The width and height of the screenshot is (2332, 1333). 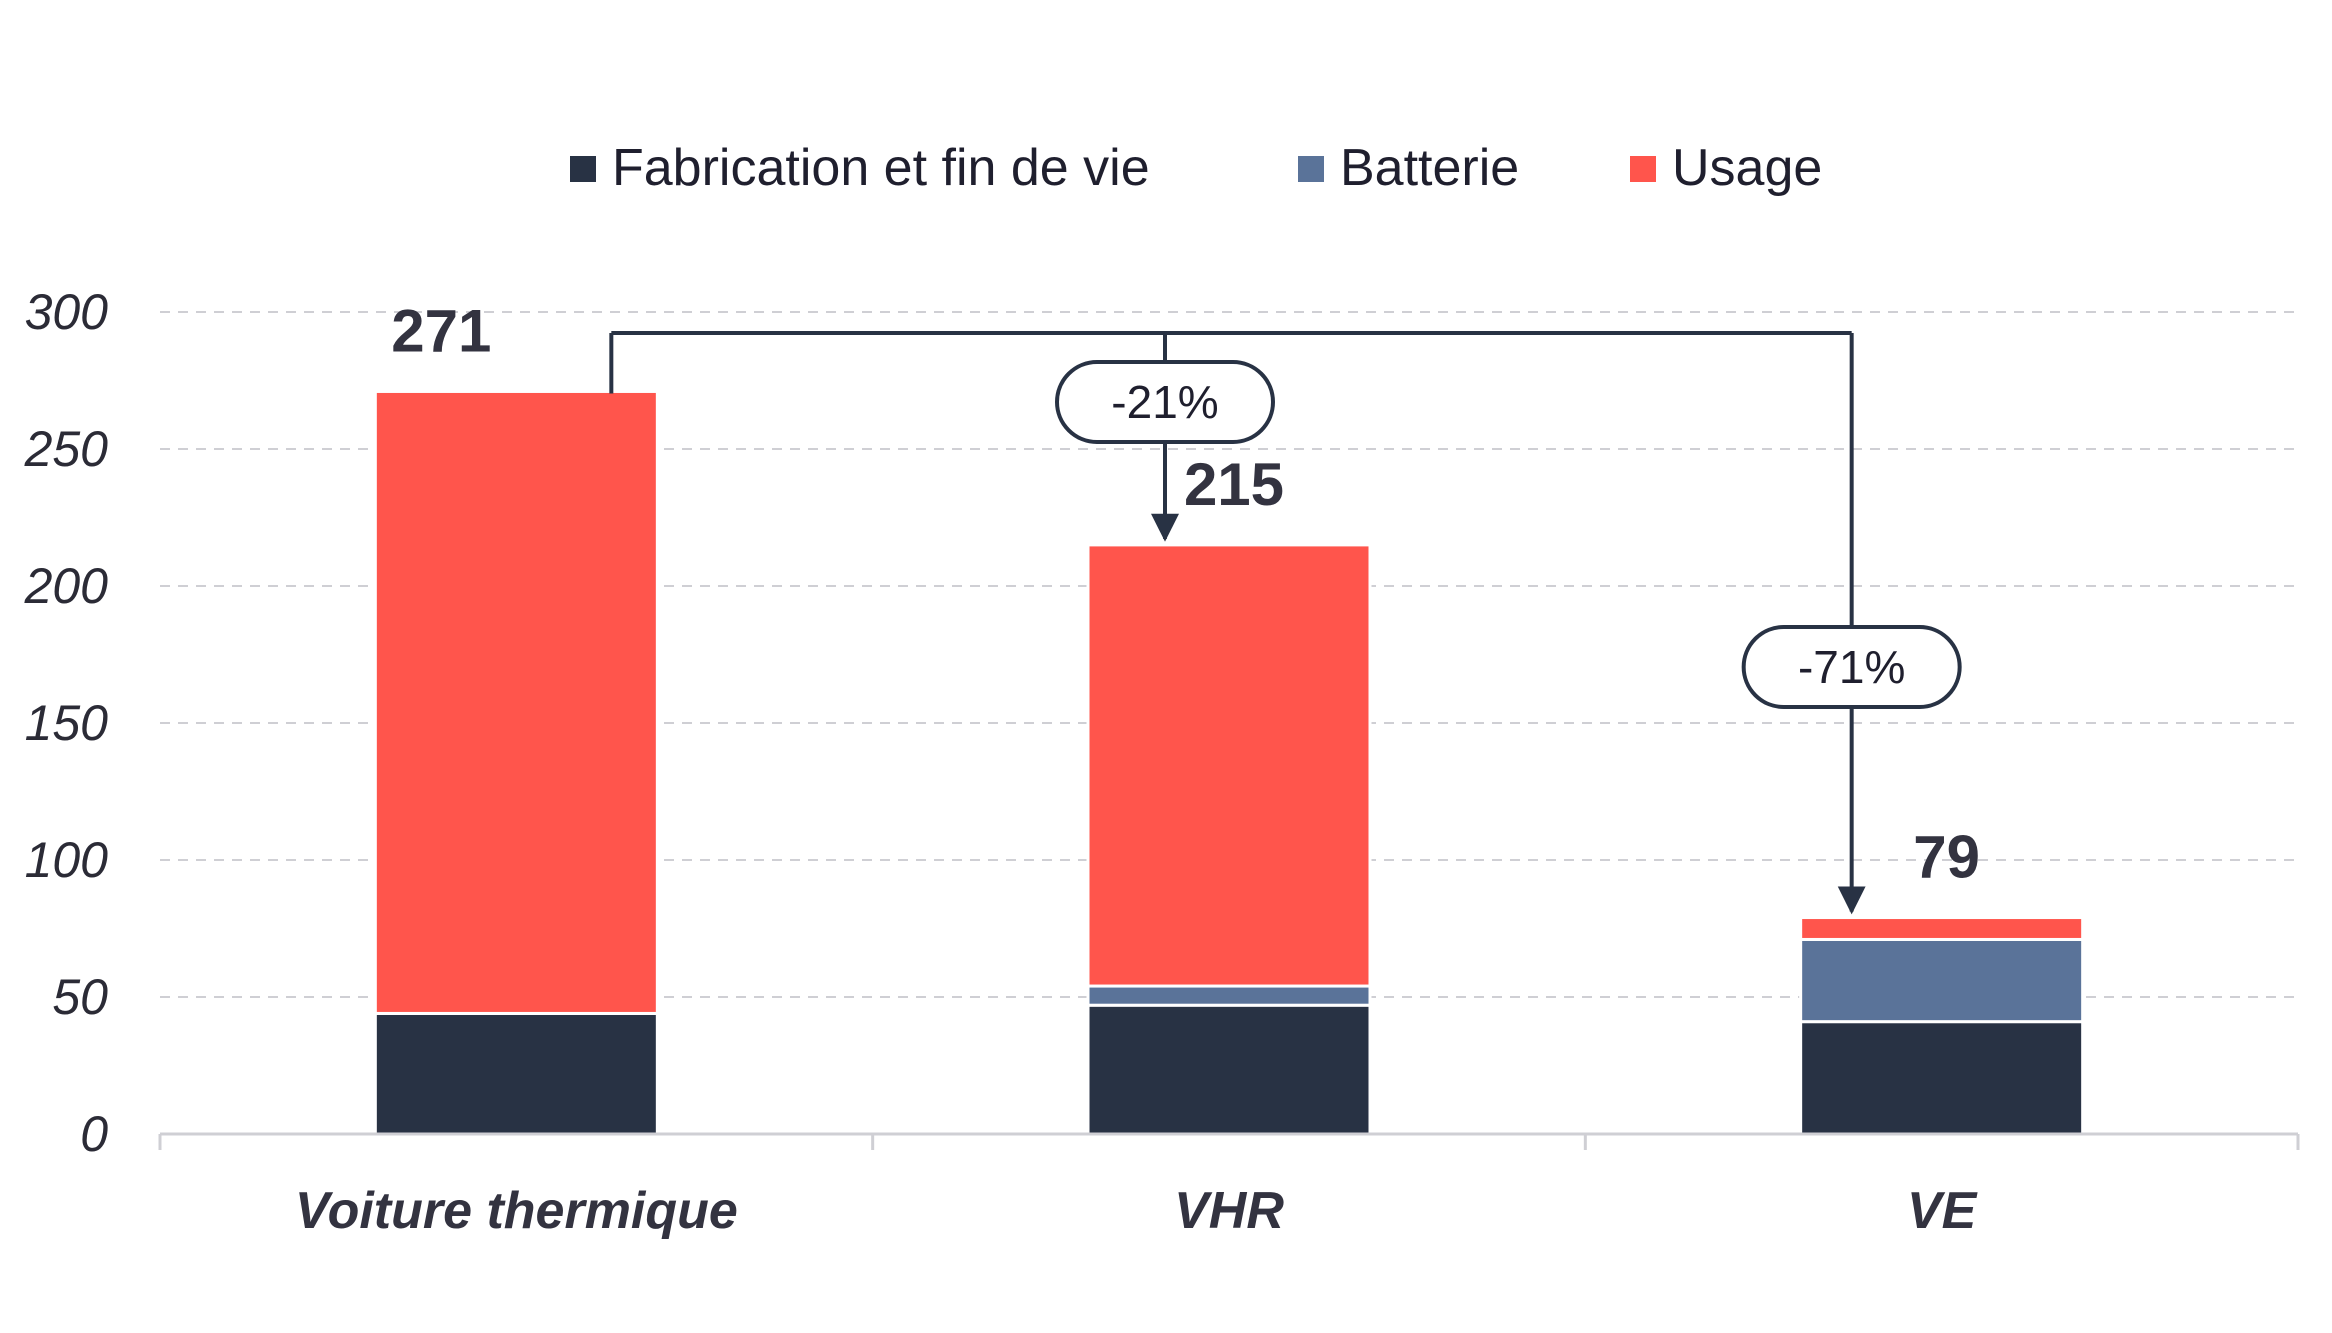 I want to click on total-label-ve: 79, so click(x=1946, y=857).